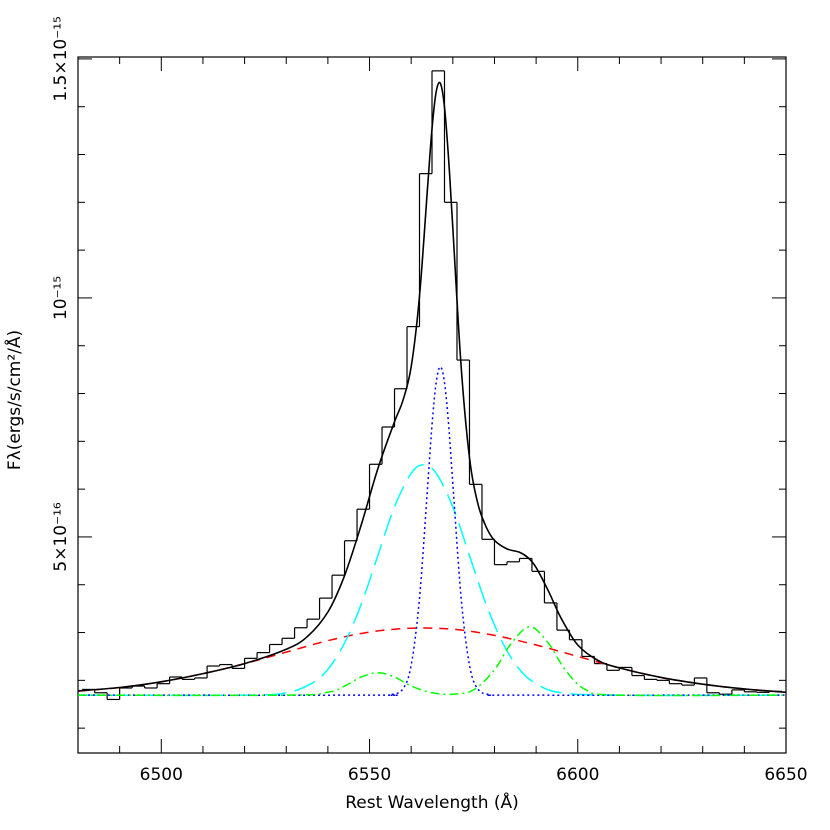 Image resolution: width=830 pixels, height=830 pixels. I want to click on y-tick-label: 5×10⁻¹⁶, so click(61, 536).